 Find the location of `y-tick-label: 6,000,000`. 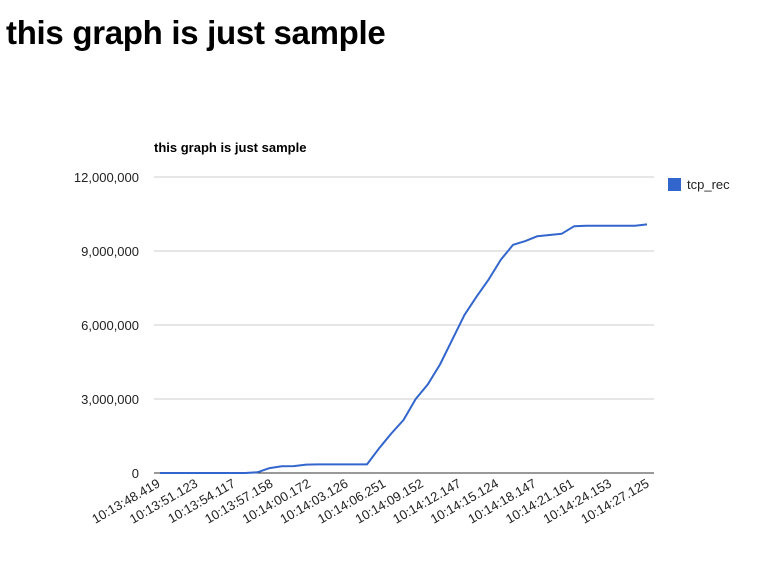

y-tick-label: 6,000,000 is located at coordinates (110, 325).